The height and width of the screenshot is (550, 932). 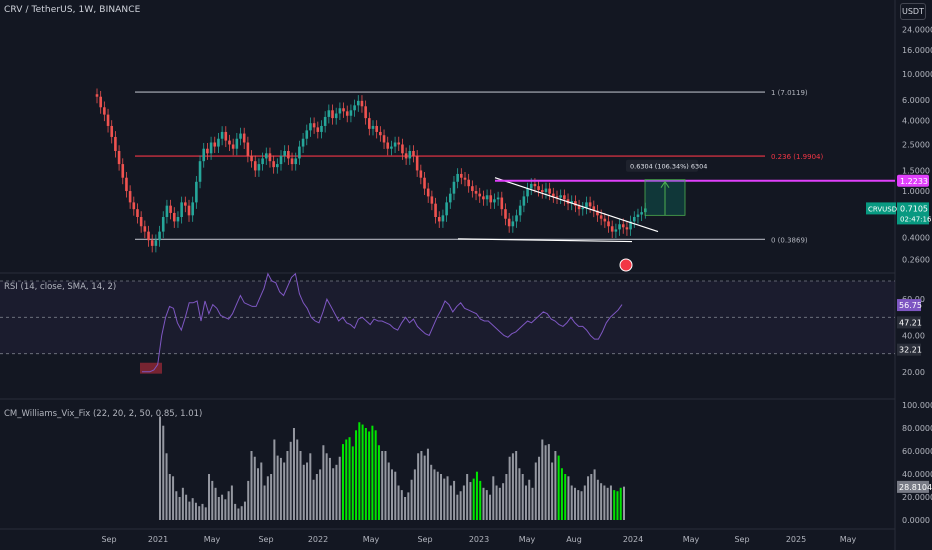 I want to click on rsi-value-tag-label: 56.75, so click(x=910, y=305).